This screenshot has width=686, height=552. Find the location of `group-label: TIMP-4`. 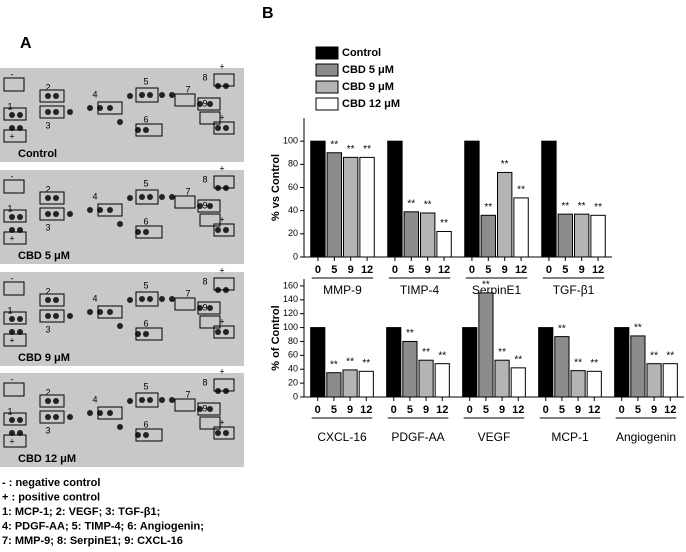

group-label: TIMP-4 is located at coordinates (420, 290).